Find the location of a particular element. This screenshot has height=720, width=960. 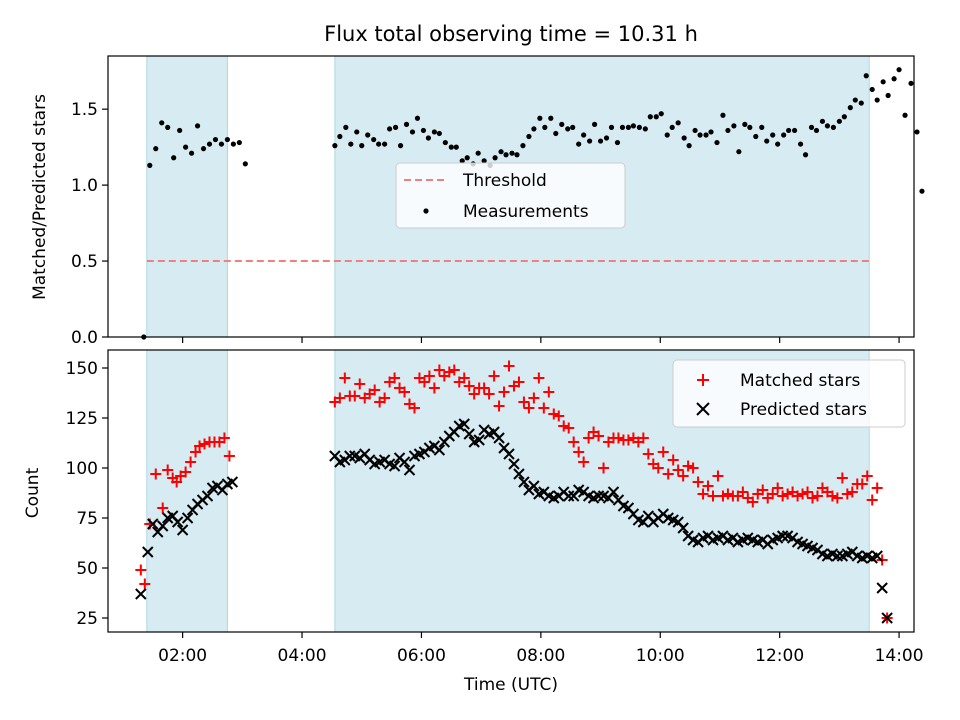

legend-matched-swatch is located at coordinates (703, 380).